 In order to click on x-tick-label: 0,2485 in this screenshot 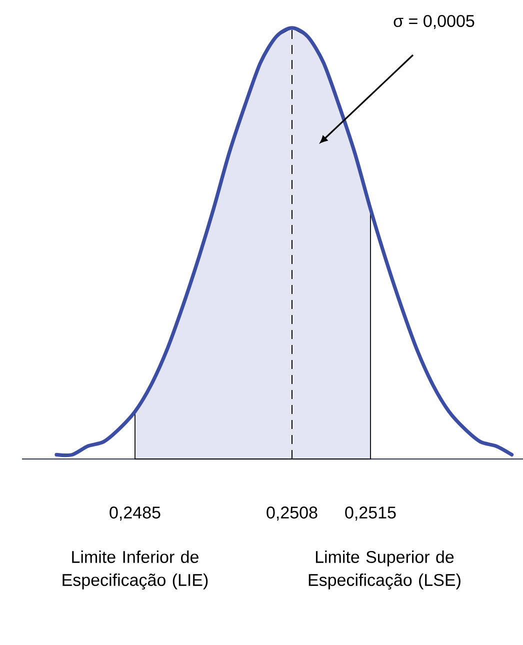, I will do `click(134, 513)`.